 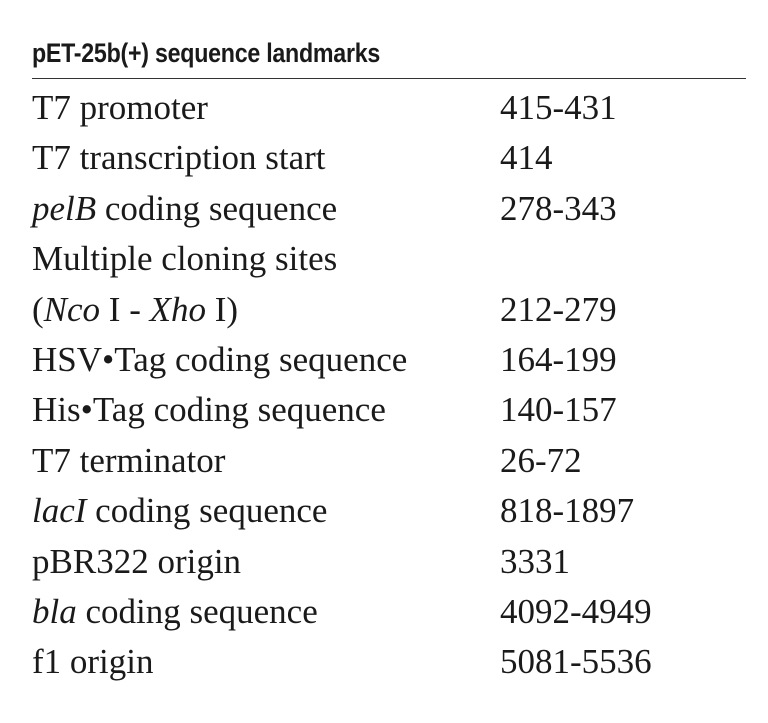 I want to click on feature-position: 3331, so click(x=535, y=561).